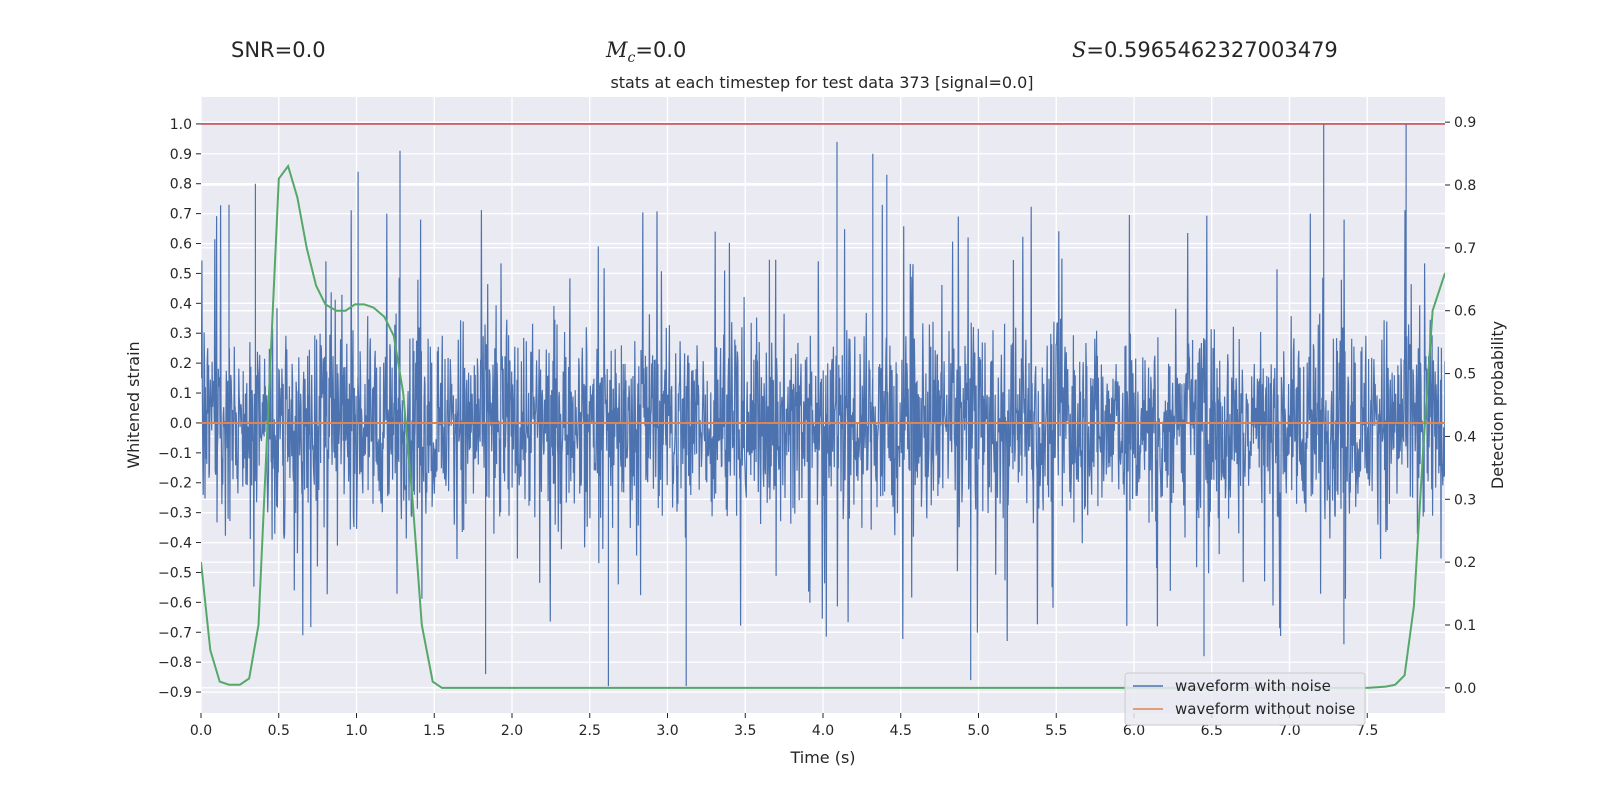 This screenshot has width=1600, height=800. I want to click on score-symbol: S, so click(1079, 50).